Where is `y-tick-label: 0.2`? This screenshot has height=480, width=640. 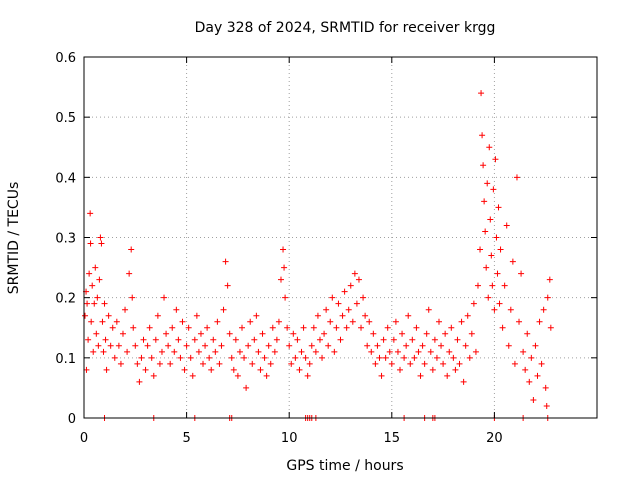 y-tick-label: 0.2 is located at coordinates (65, 299).